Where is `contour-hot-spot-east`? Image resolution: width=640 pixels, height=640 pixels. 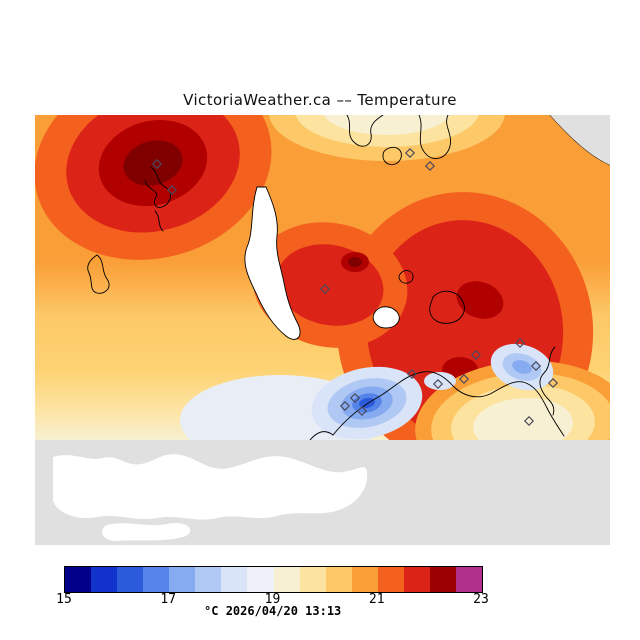
contour-hot-spot-east is located at coordinates (480, 300).